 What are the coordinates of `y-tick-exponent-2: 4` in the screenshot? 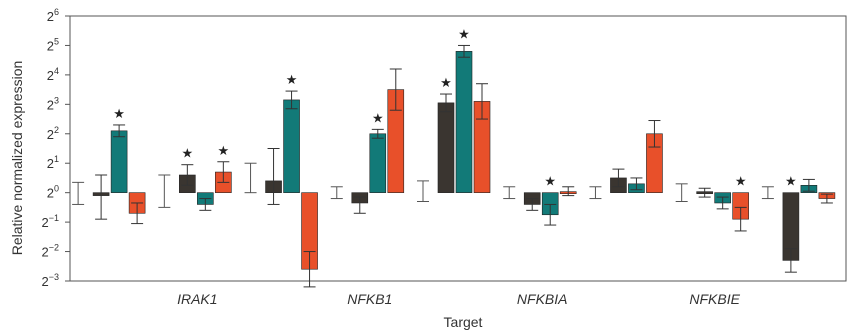 It's located at (56, 71).